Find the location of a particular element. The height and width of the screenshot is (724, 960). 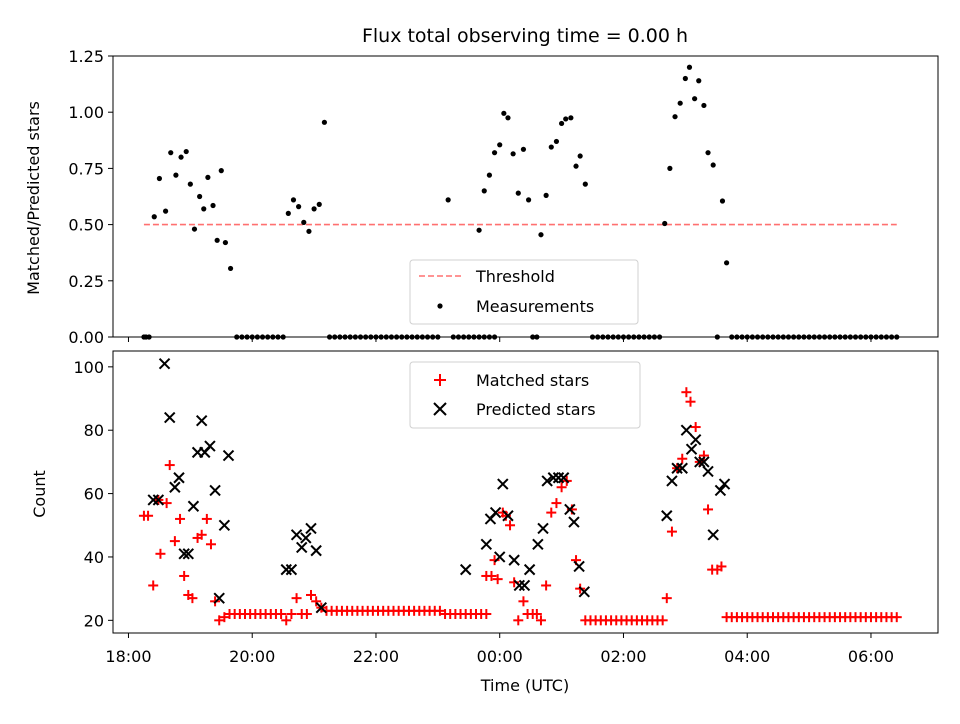

matched-stars-legend-label: Matched stars is located at coordinates (532, 380).